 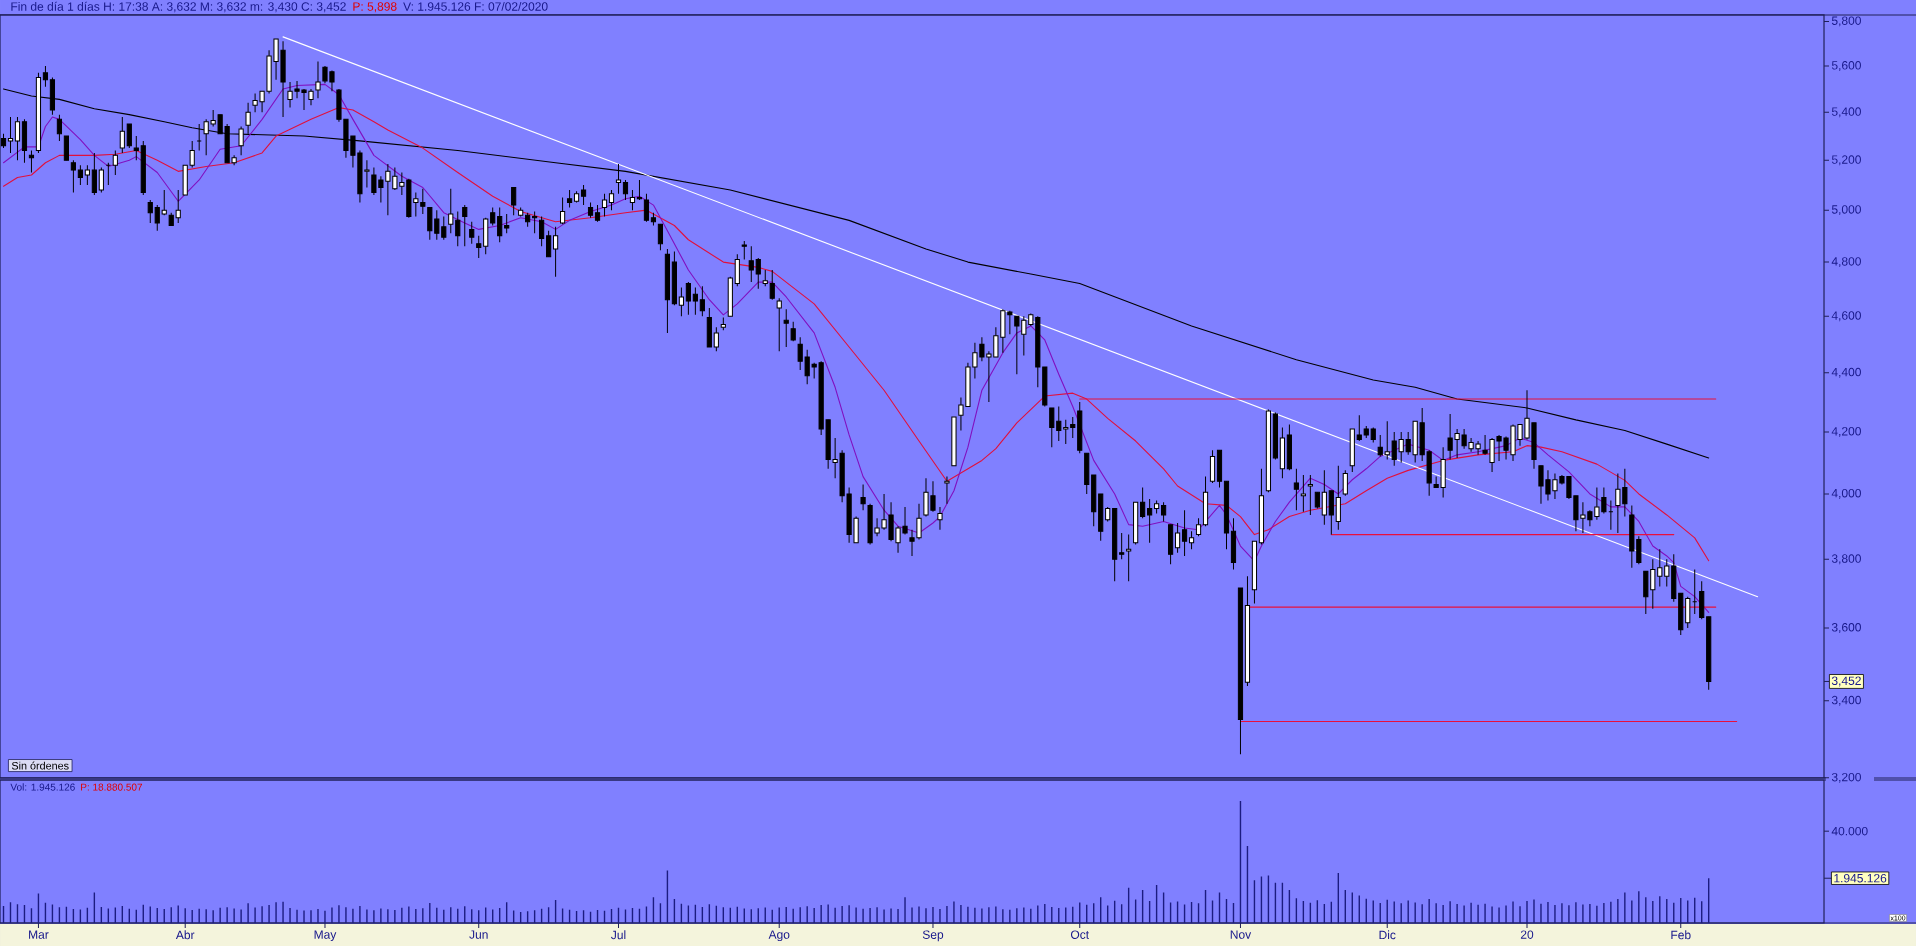 I want to click on y-tick-label: 4,400, so click(x=1846, y=372).